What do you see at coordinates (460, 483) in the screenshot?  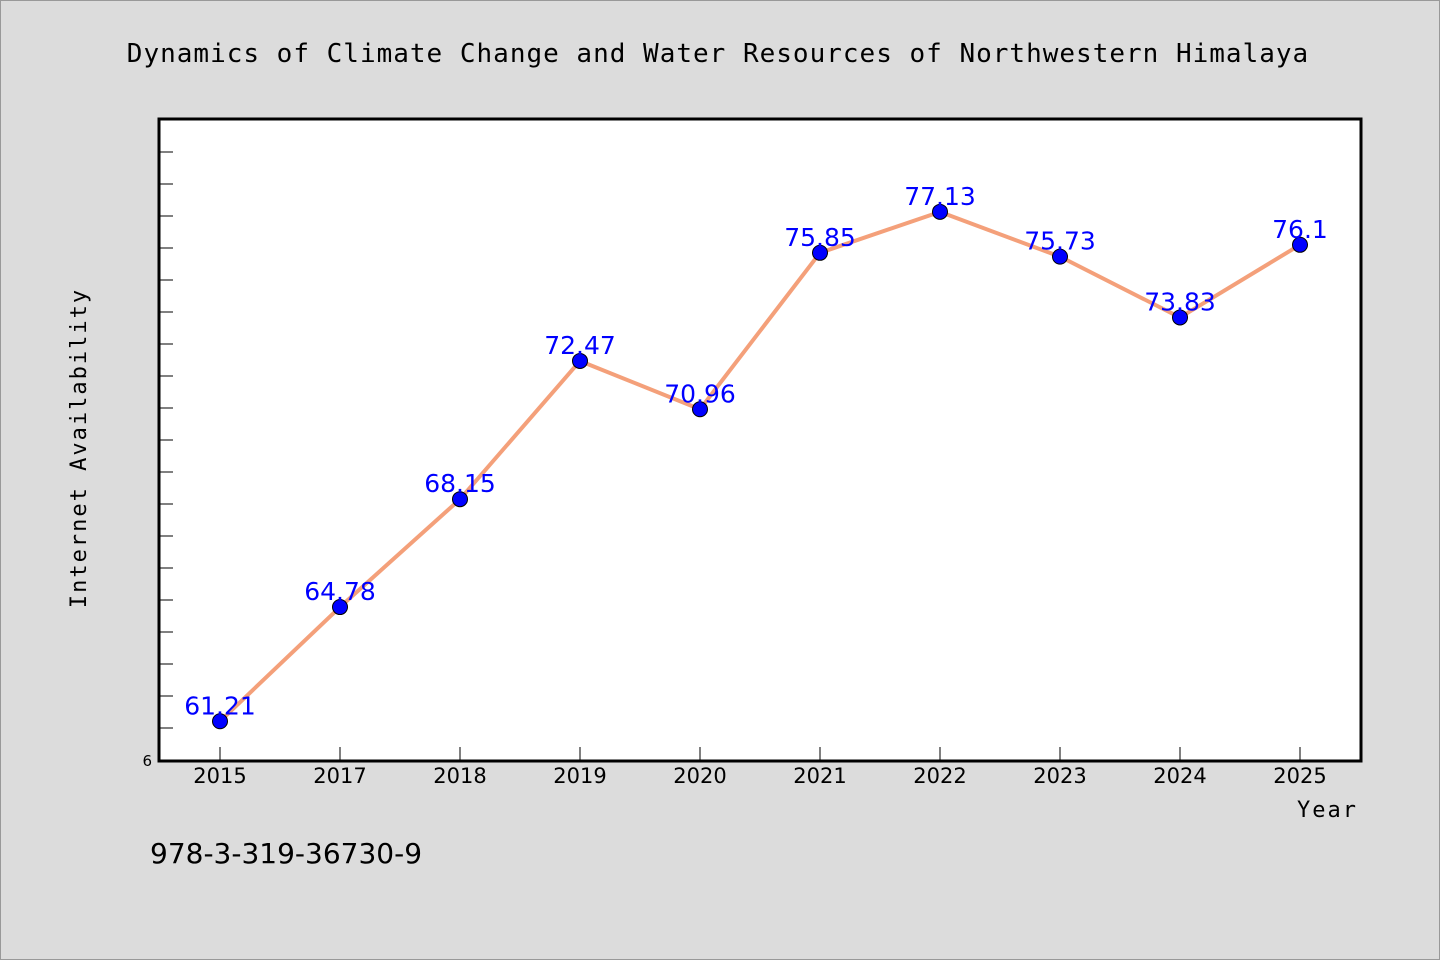 I see `data-label: 68.15` at bounding box center [460, 483].